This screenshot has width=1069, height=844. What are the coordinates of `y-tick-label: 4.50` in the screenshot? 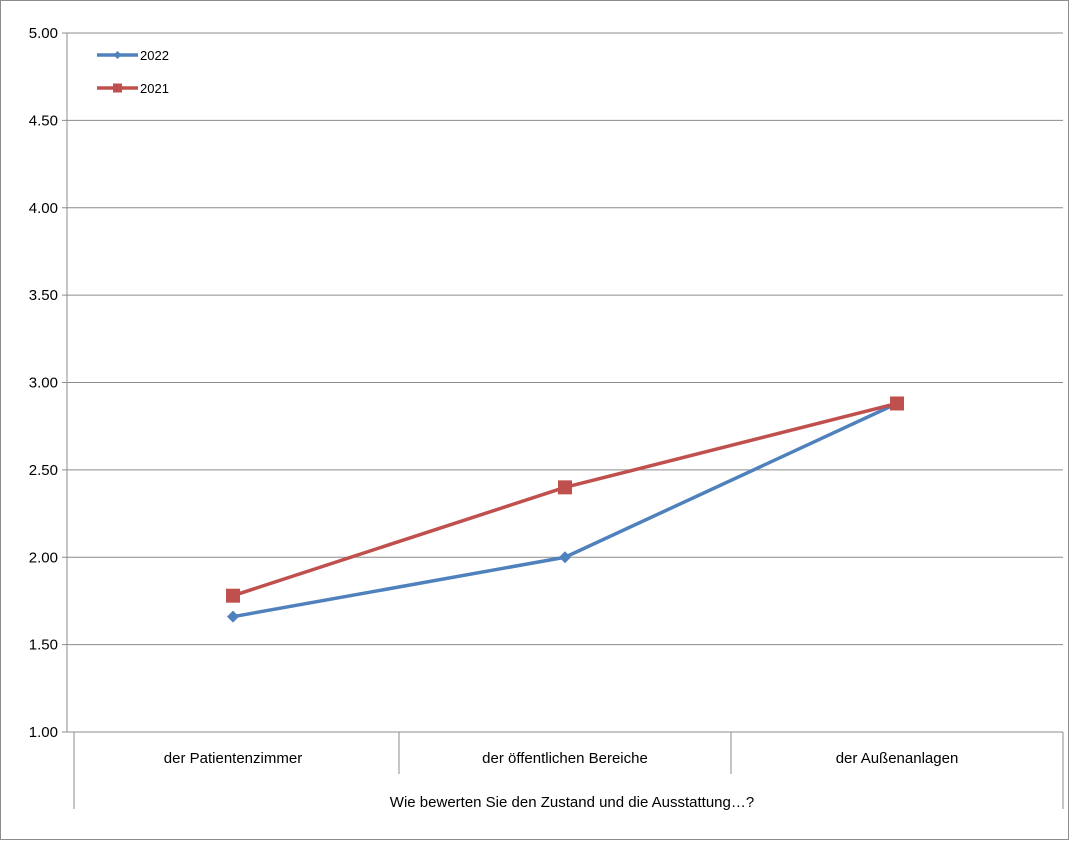 It's located at (43, 120).